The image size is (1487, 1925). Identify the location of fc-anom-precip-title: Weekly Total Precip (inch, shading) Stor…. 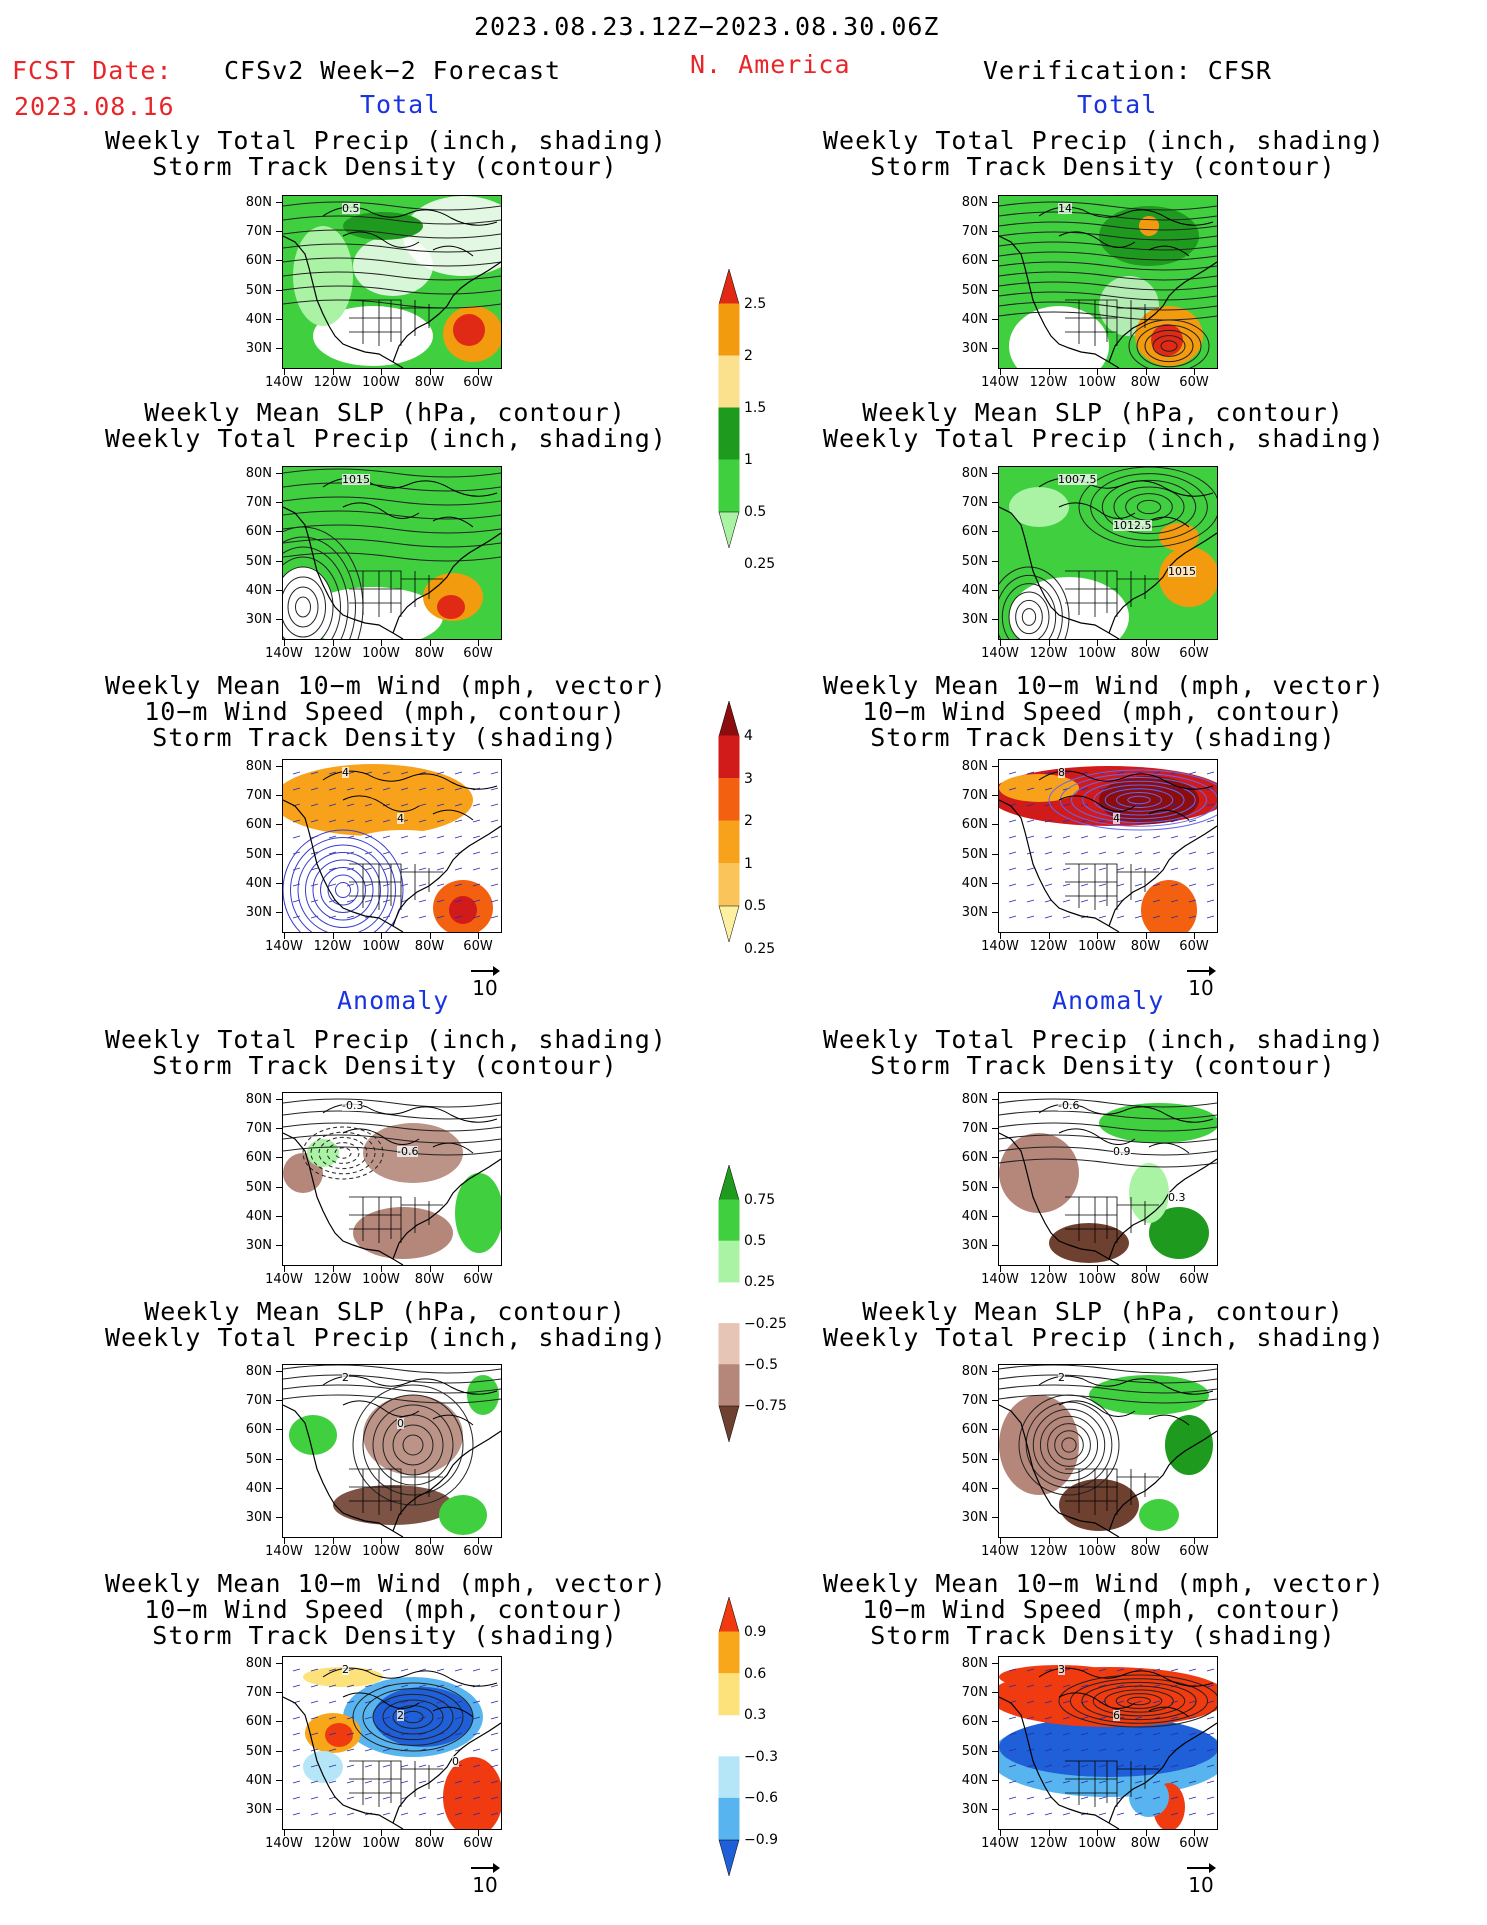
(385, 1053).